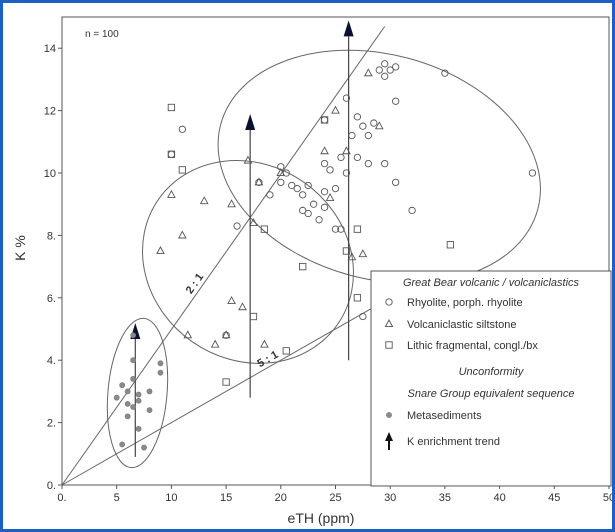  Describe the element at coordinates (491, 283) in the screenshot. I see `legend-heading-0: Great Bear volcanic / volcaniclastics` at that location.